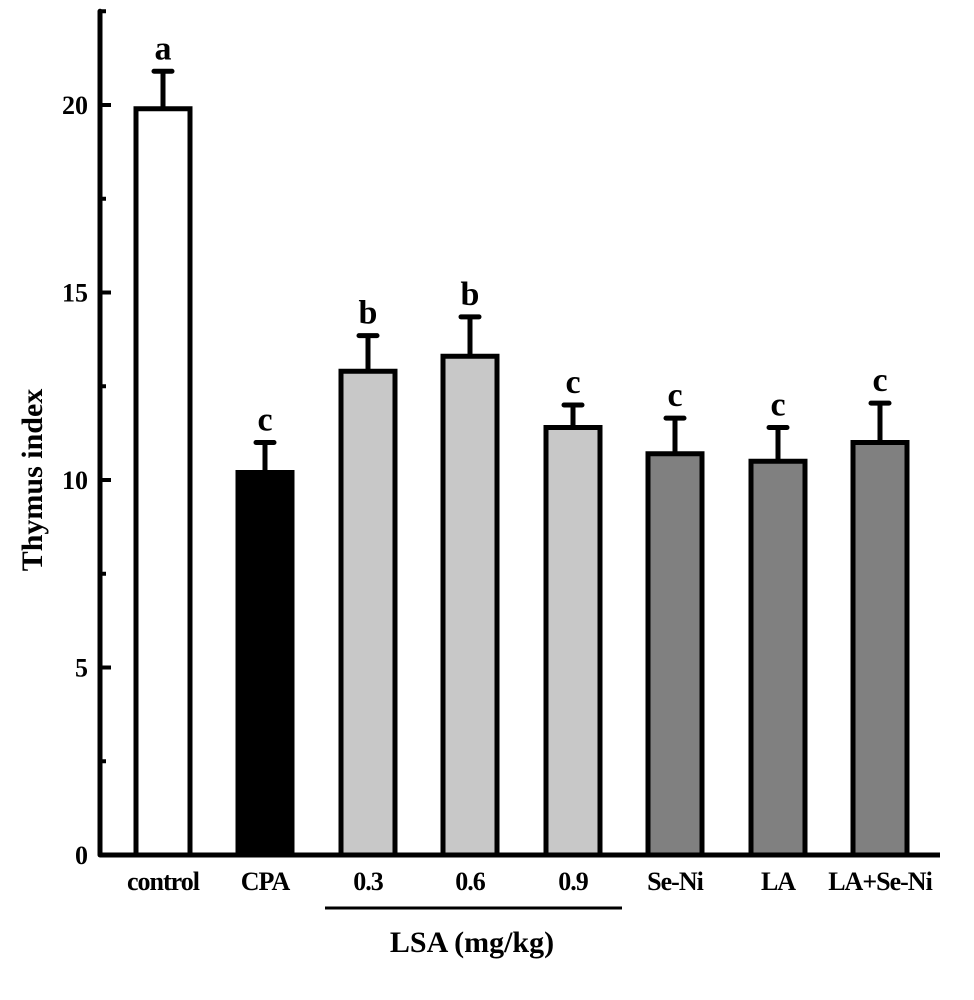 This screenshot has height=1000, width=974. I want to click on y-axis-label: Thymus index, so click(32, 480).